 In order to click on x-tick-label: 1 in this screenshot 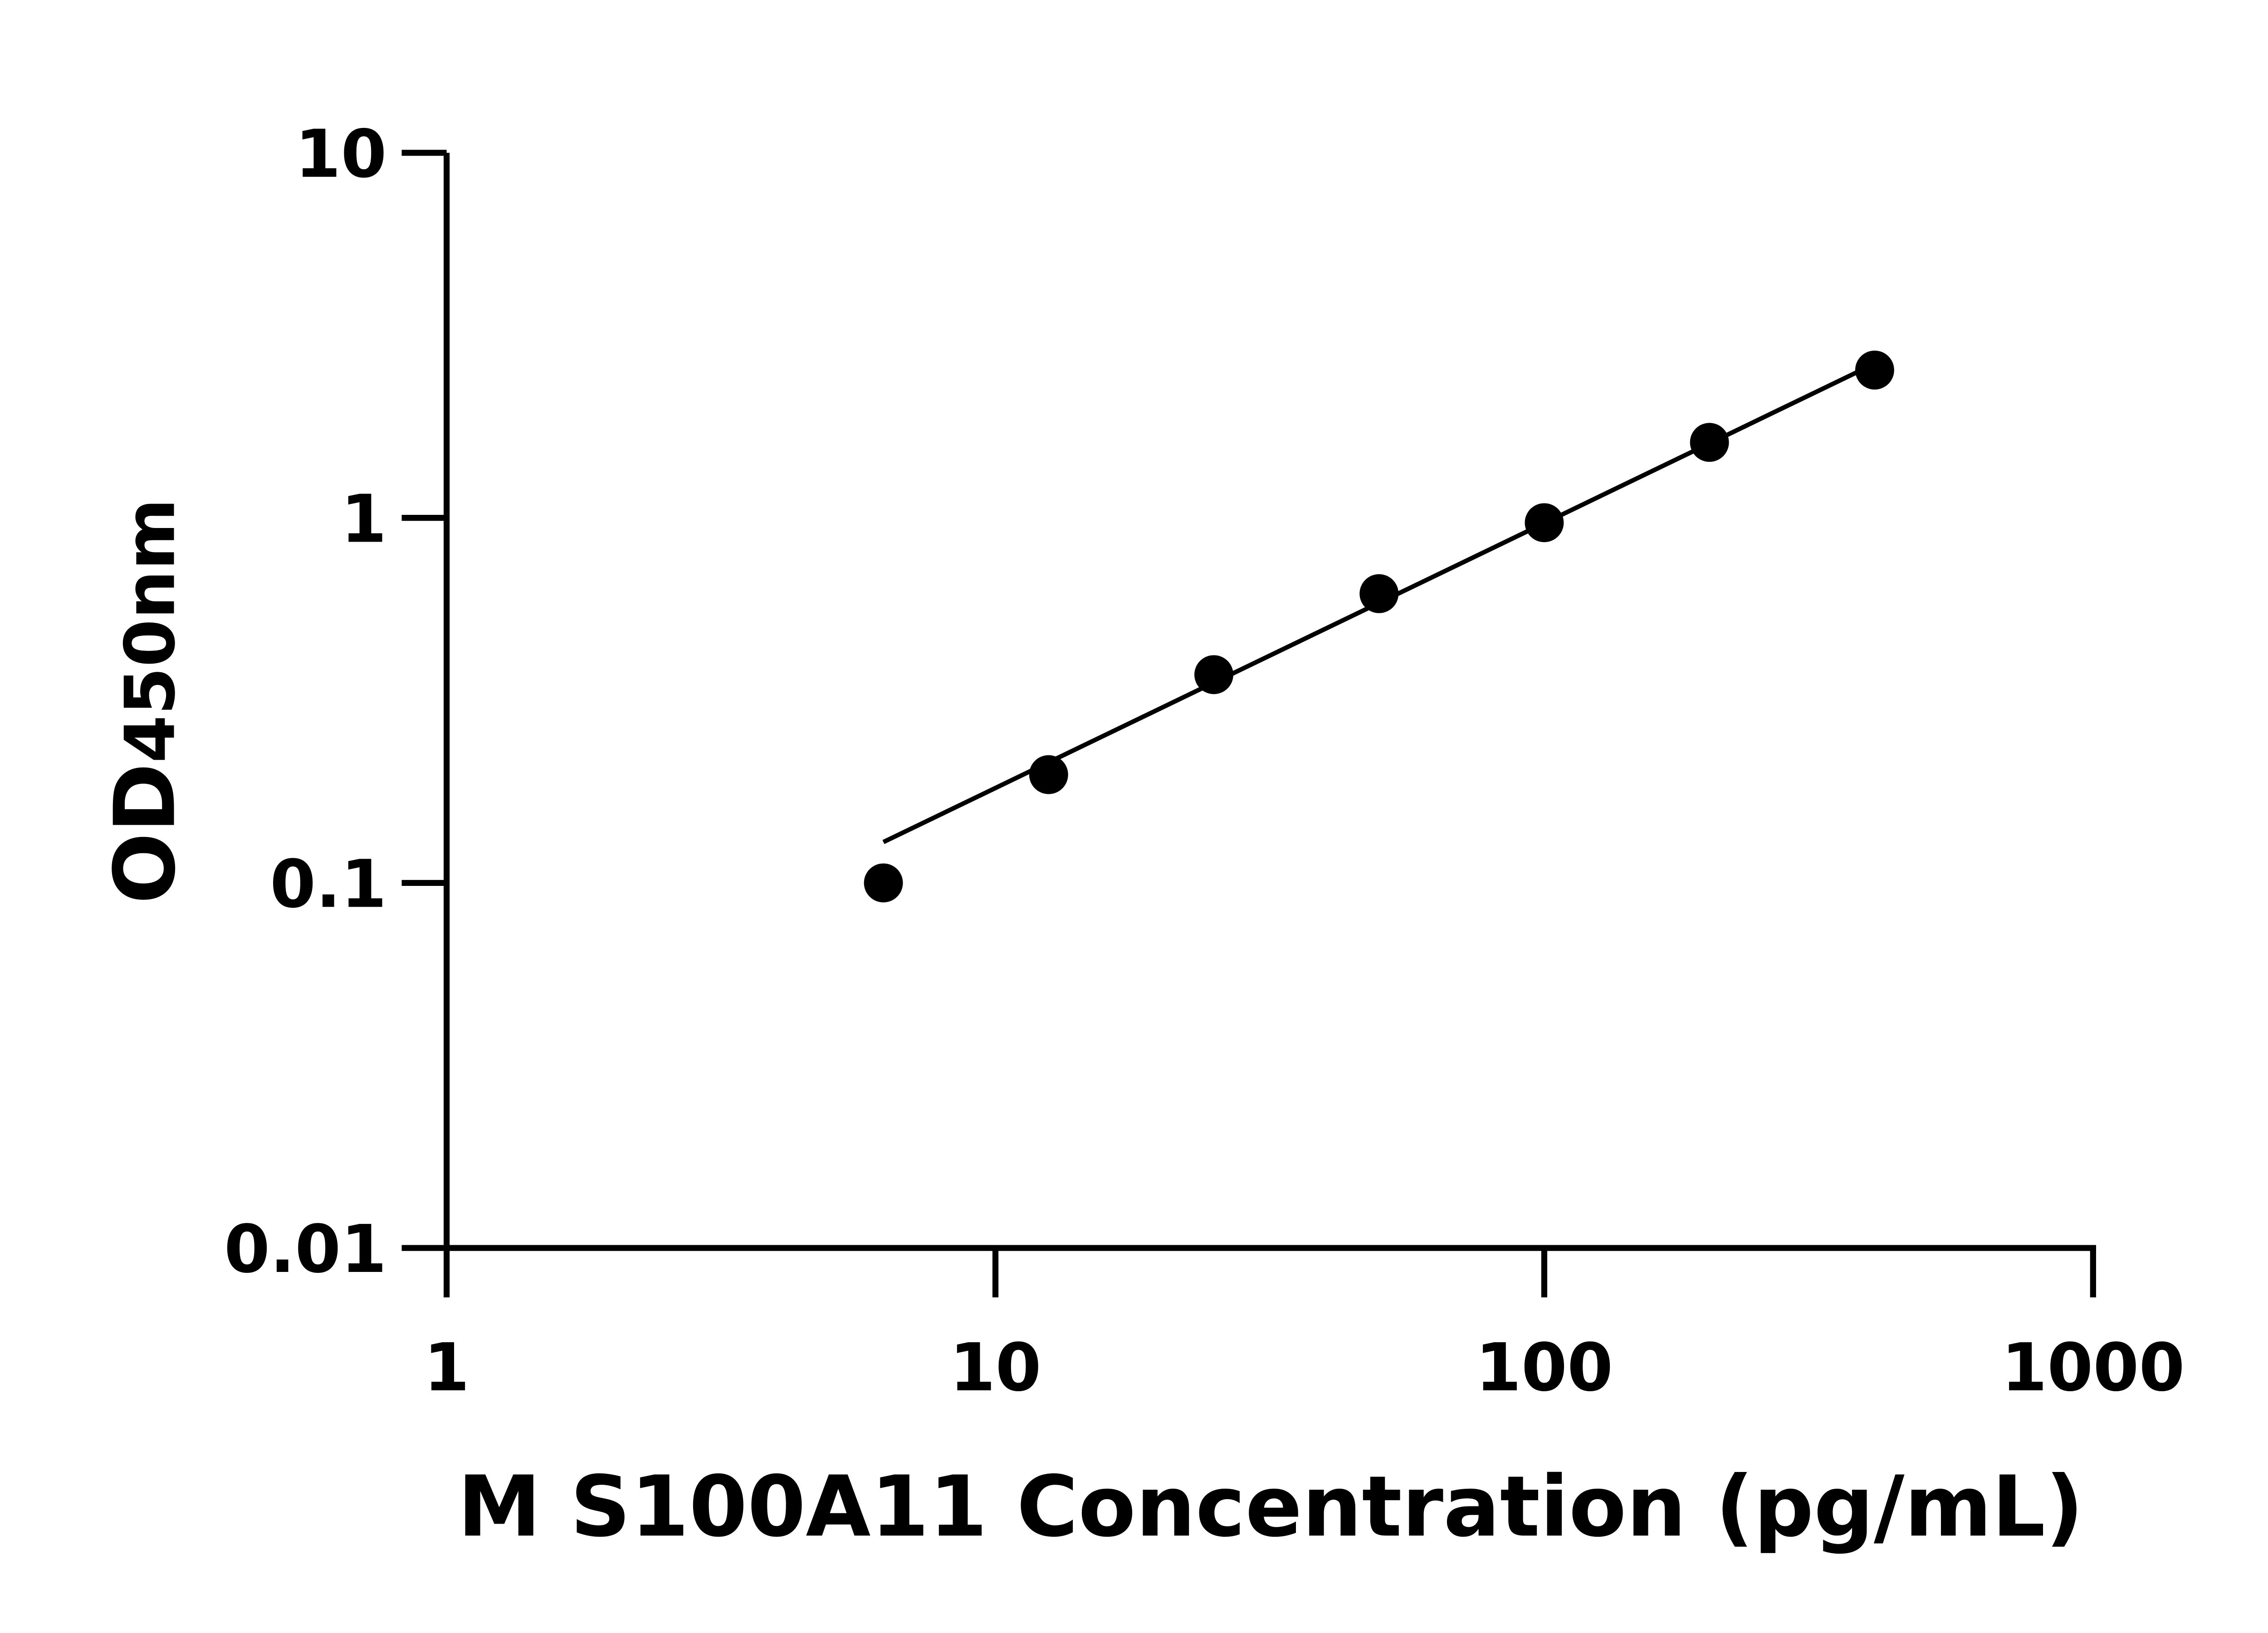, I will do `click(447, 1368)`.